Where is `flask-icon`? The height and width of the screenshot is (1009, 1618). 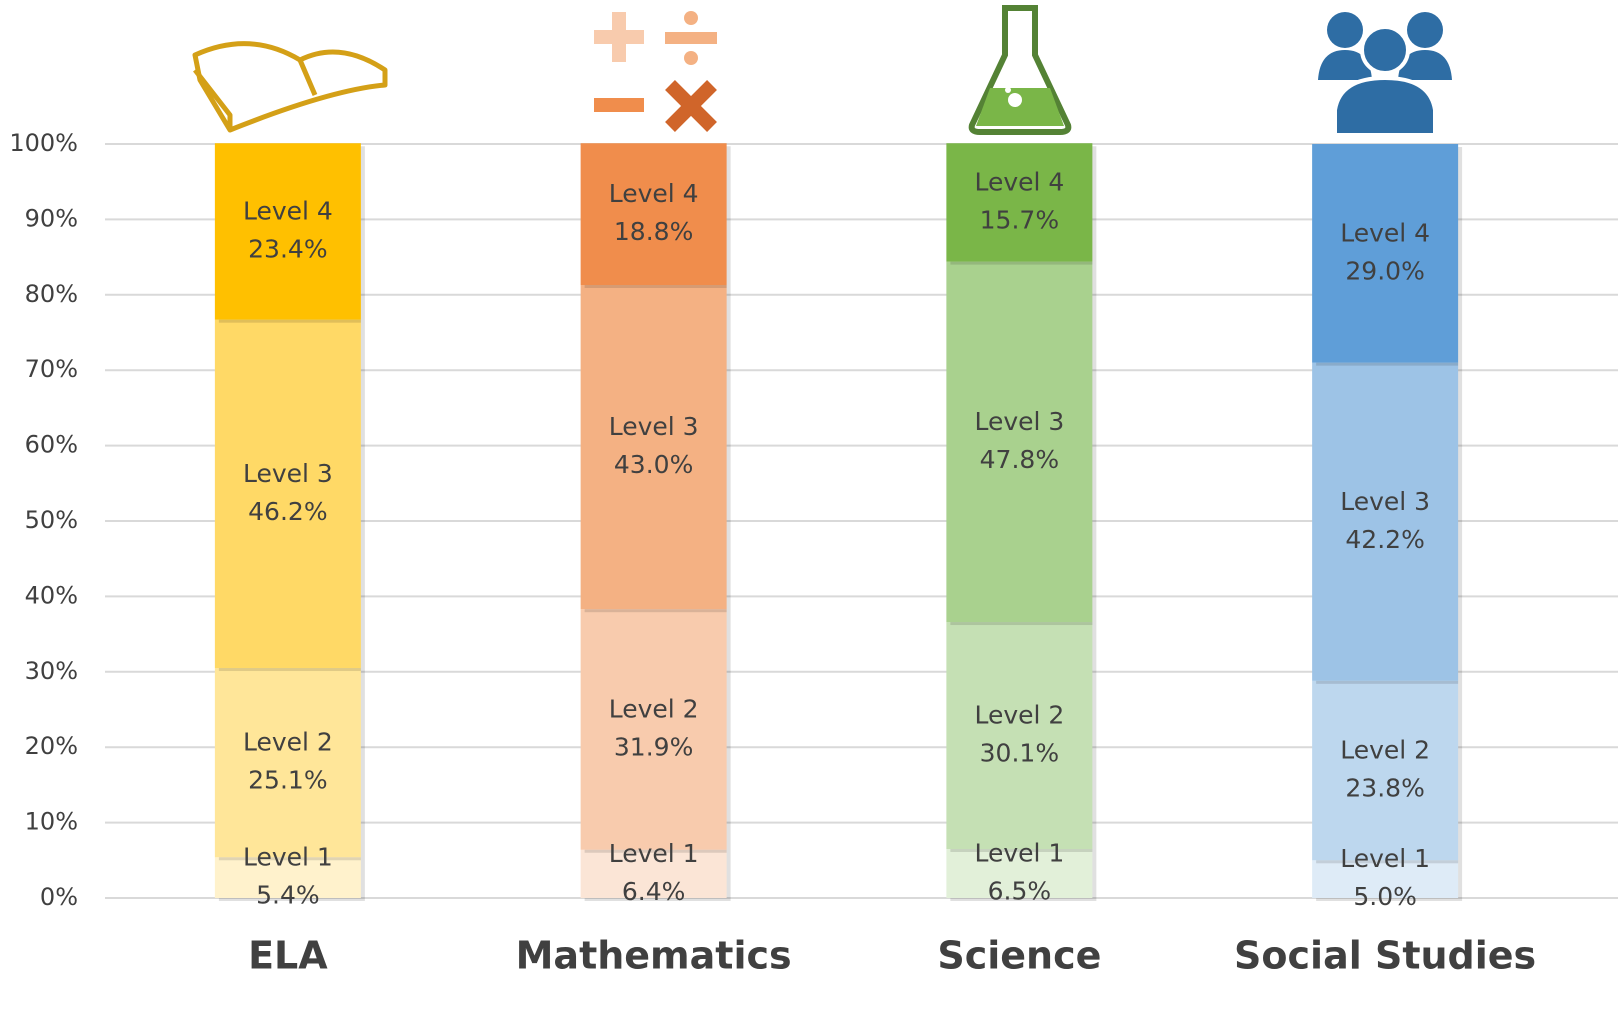
flask-icon is located at coordinates (1020, 70).